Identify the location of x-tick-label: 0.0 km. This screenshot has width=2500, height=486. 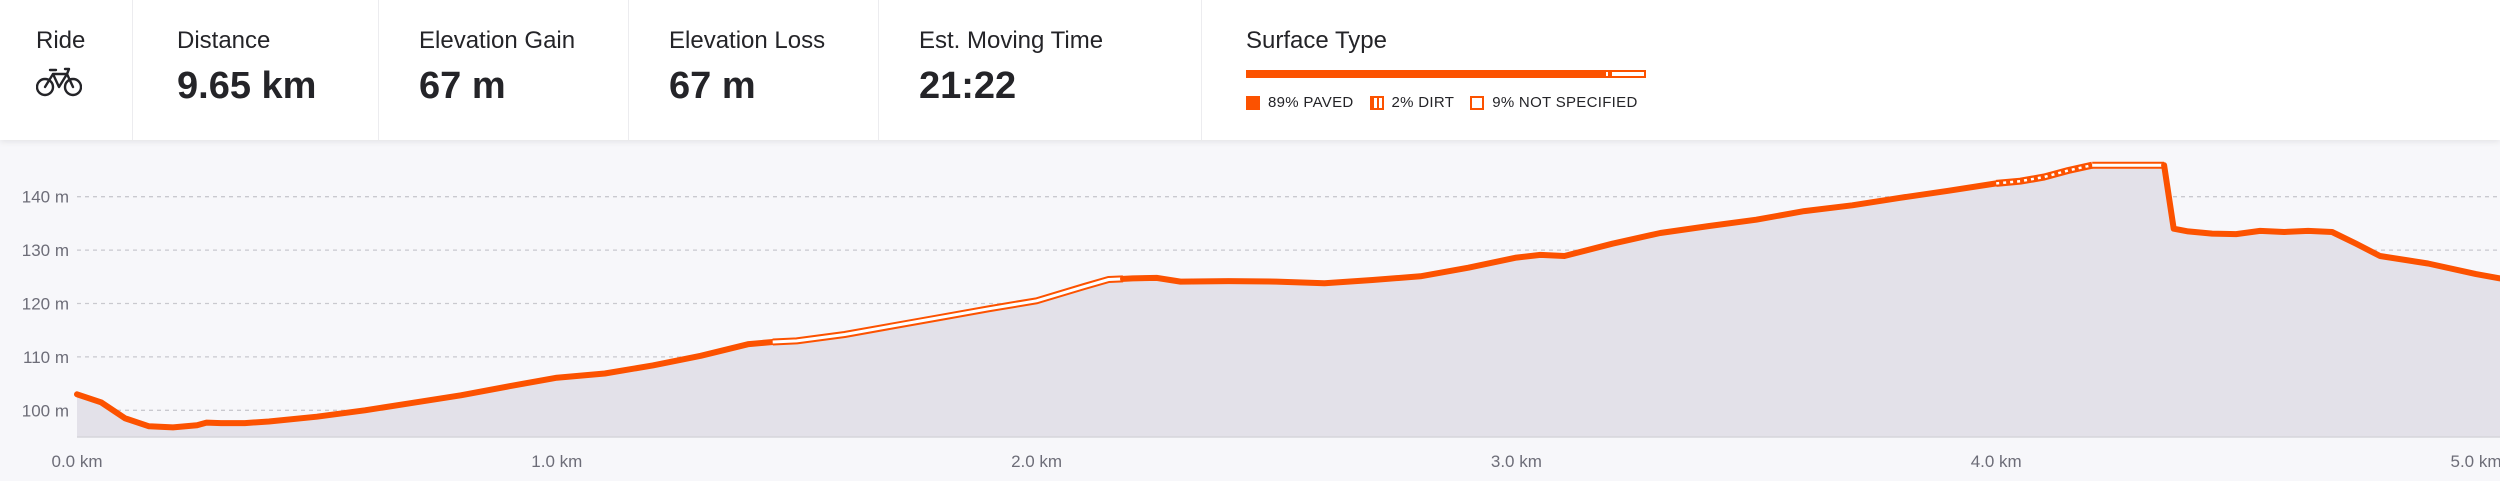
(76, 461).